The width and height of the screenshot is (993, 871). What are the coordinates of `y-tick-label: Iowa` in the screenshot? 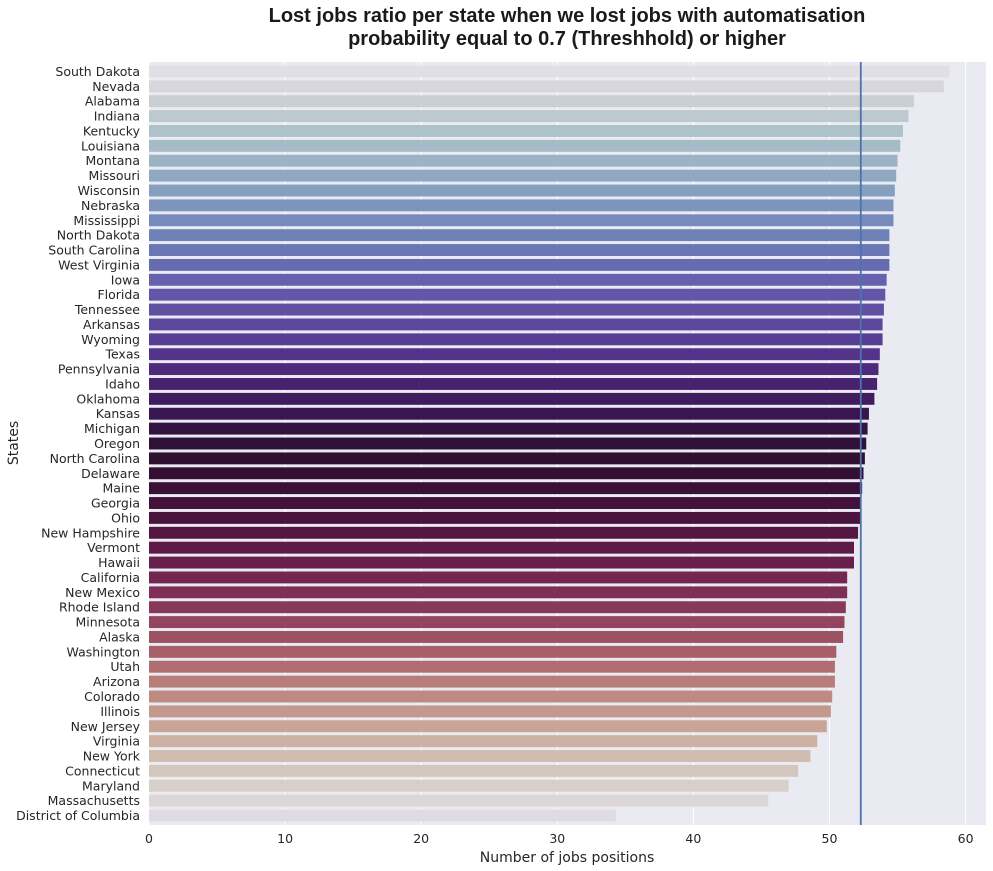 It's located at (125, 279).